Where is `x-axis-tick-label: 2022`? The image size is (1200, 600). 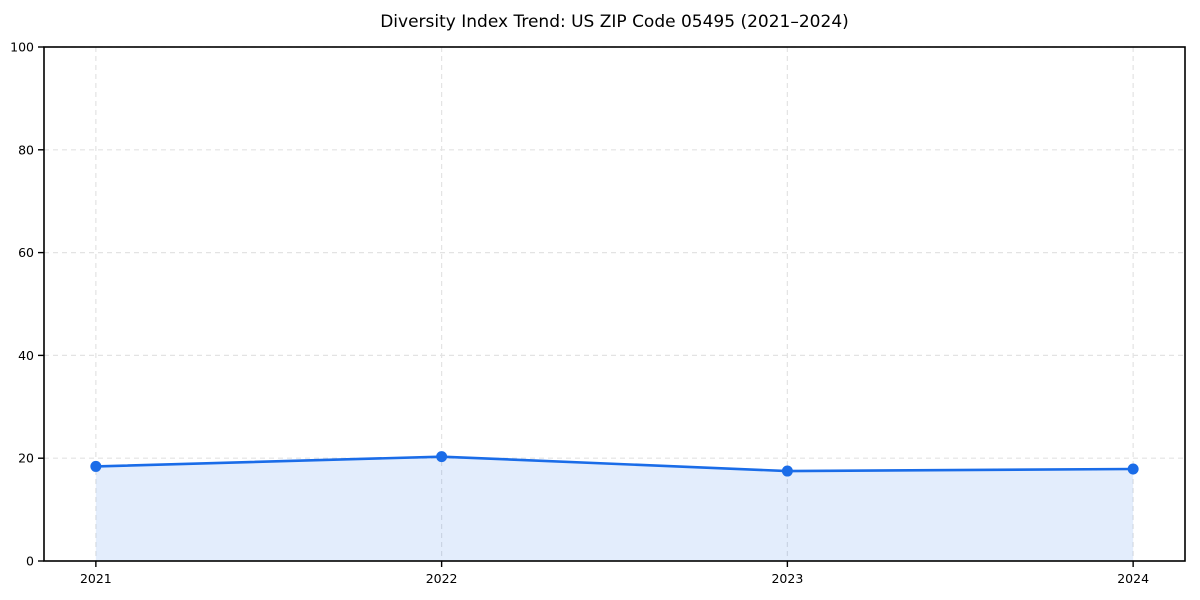 x-axis-tick-label: 2022 is located at coordinates (442, 578).